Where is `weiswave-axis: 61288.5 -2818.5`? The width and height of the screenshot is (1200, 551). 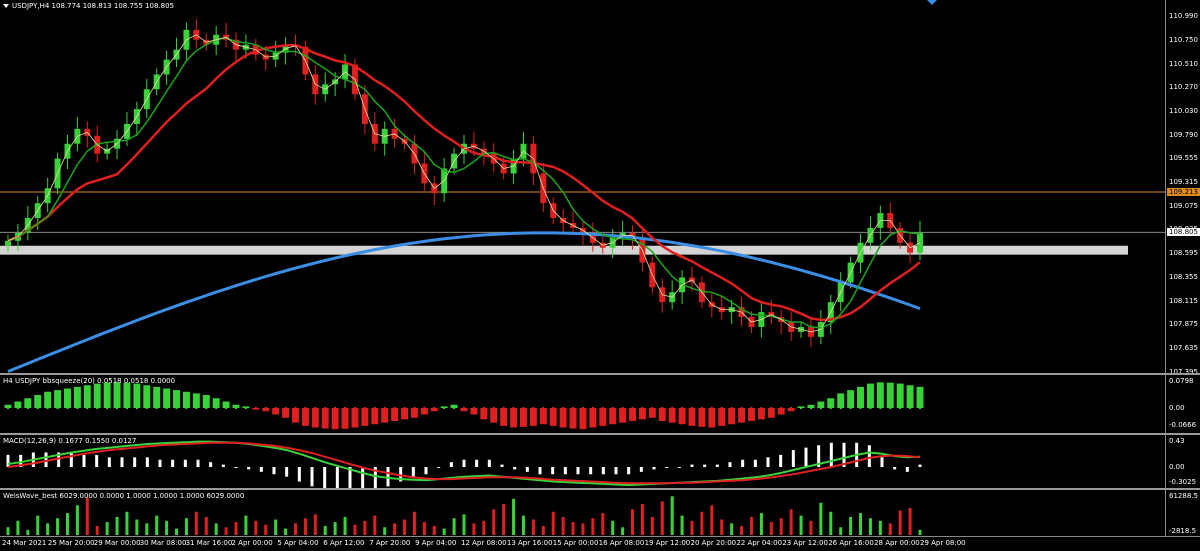
weiswave-axis: 61288.5 -2818.5 is located at coordinates (1182, 513).